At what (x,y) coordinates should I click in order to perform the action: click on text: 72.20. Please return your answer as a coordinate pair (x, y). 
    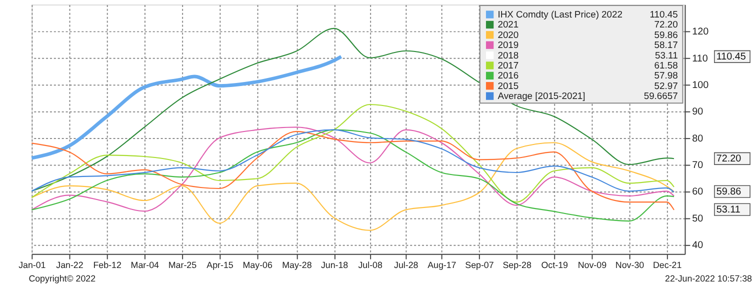
    Looking at the image, I should click on (729, 159).